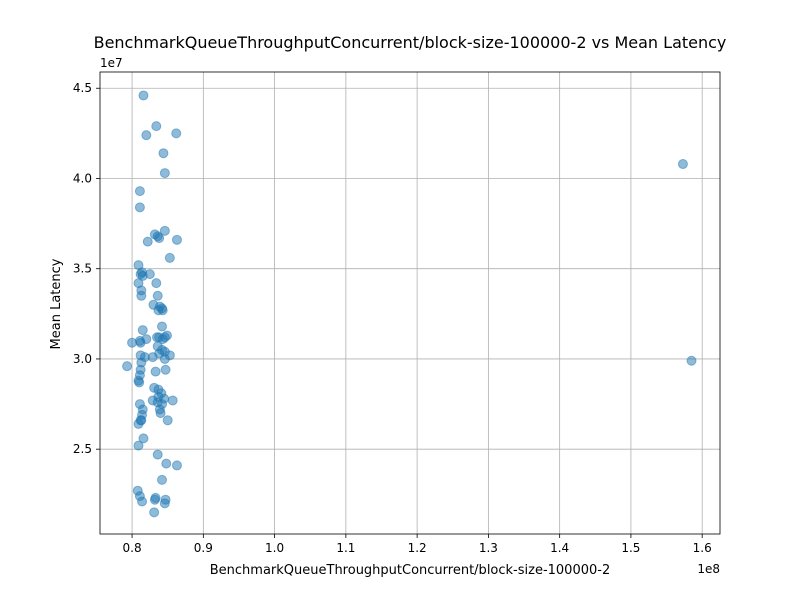 This screenshot has width=800, height=600. I want to click on y-tick-label: 2.5, so click(82, 449).